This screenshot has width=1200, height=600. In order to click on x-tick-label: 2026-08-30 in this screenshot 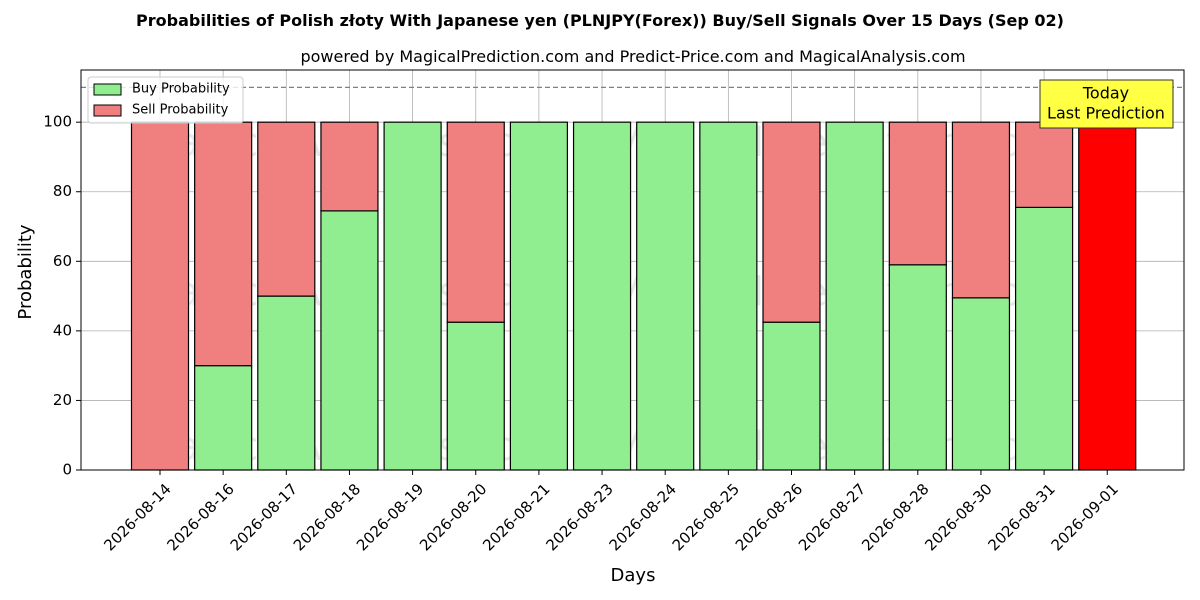, I will do `click(958, 517)`.